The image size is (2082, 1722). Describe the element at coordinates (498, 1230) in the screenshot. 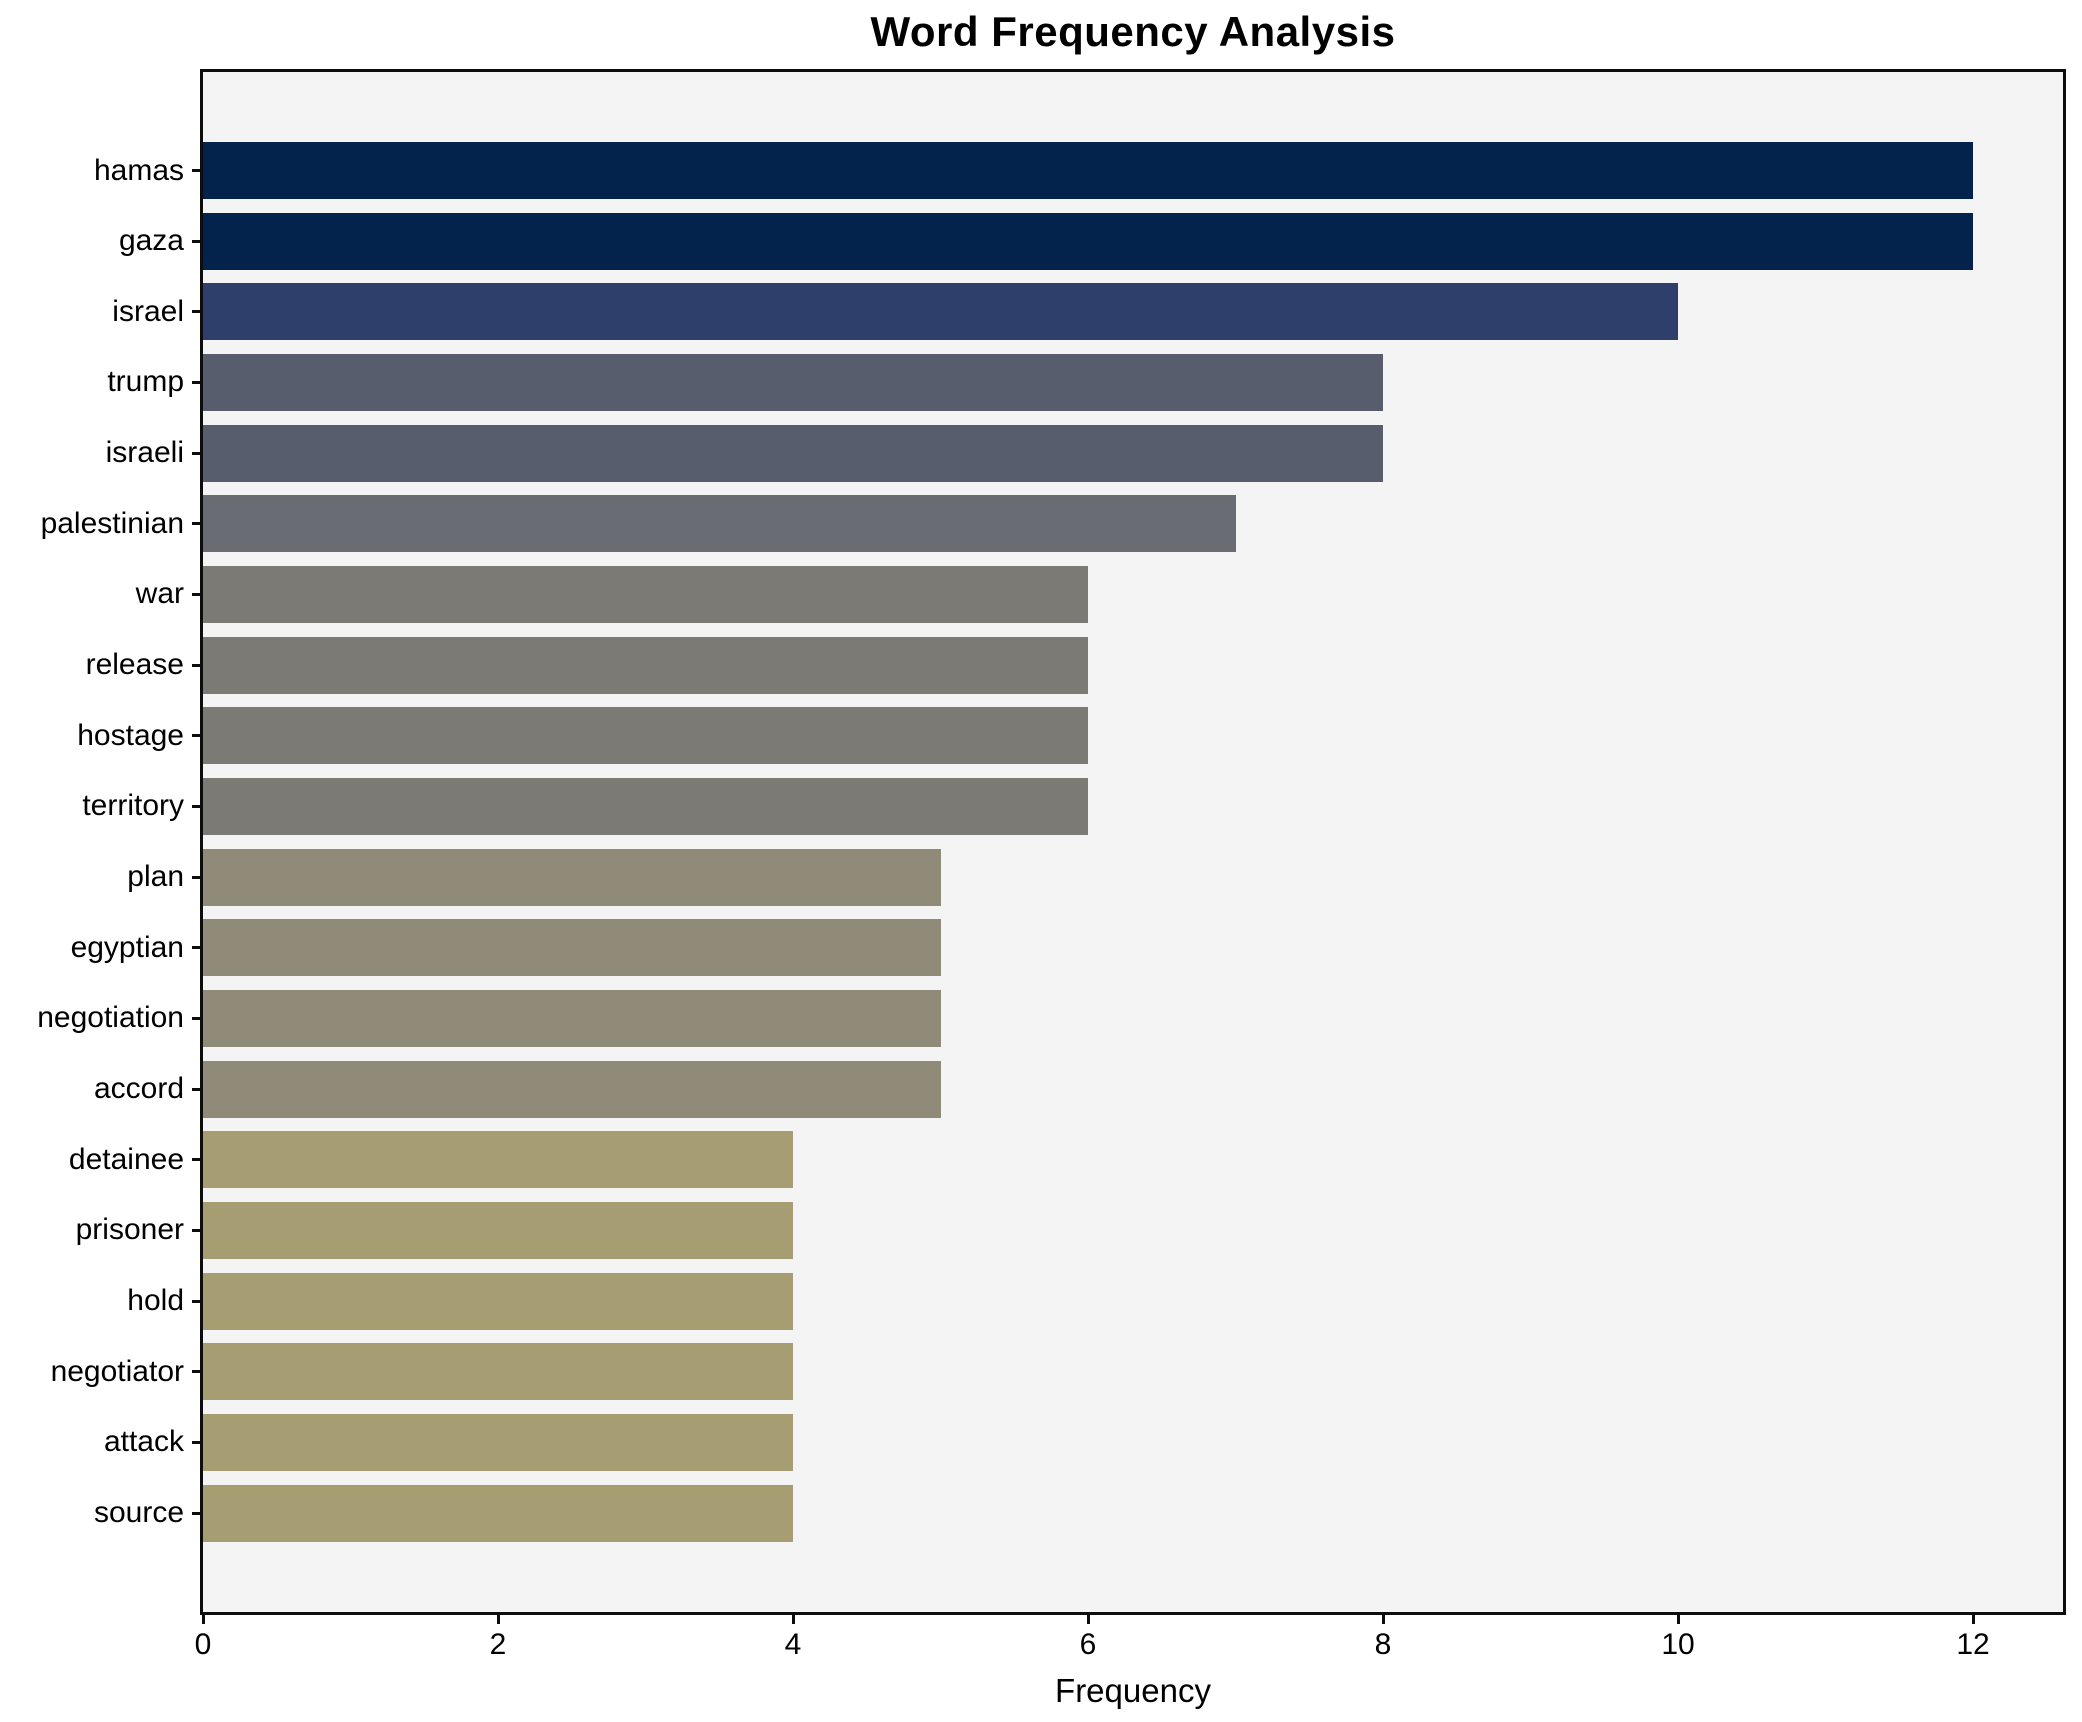

I see `bar-prisoner` at that location.